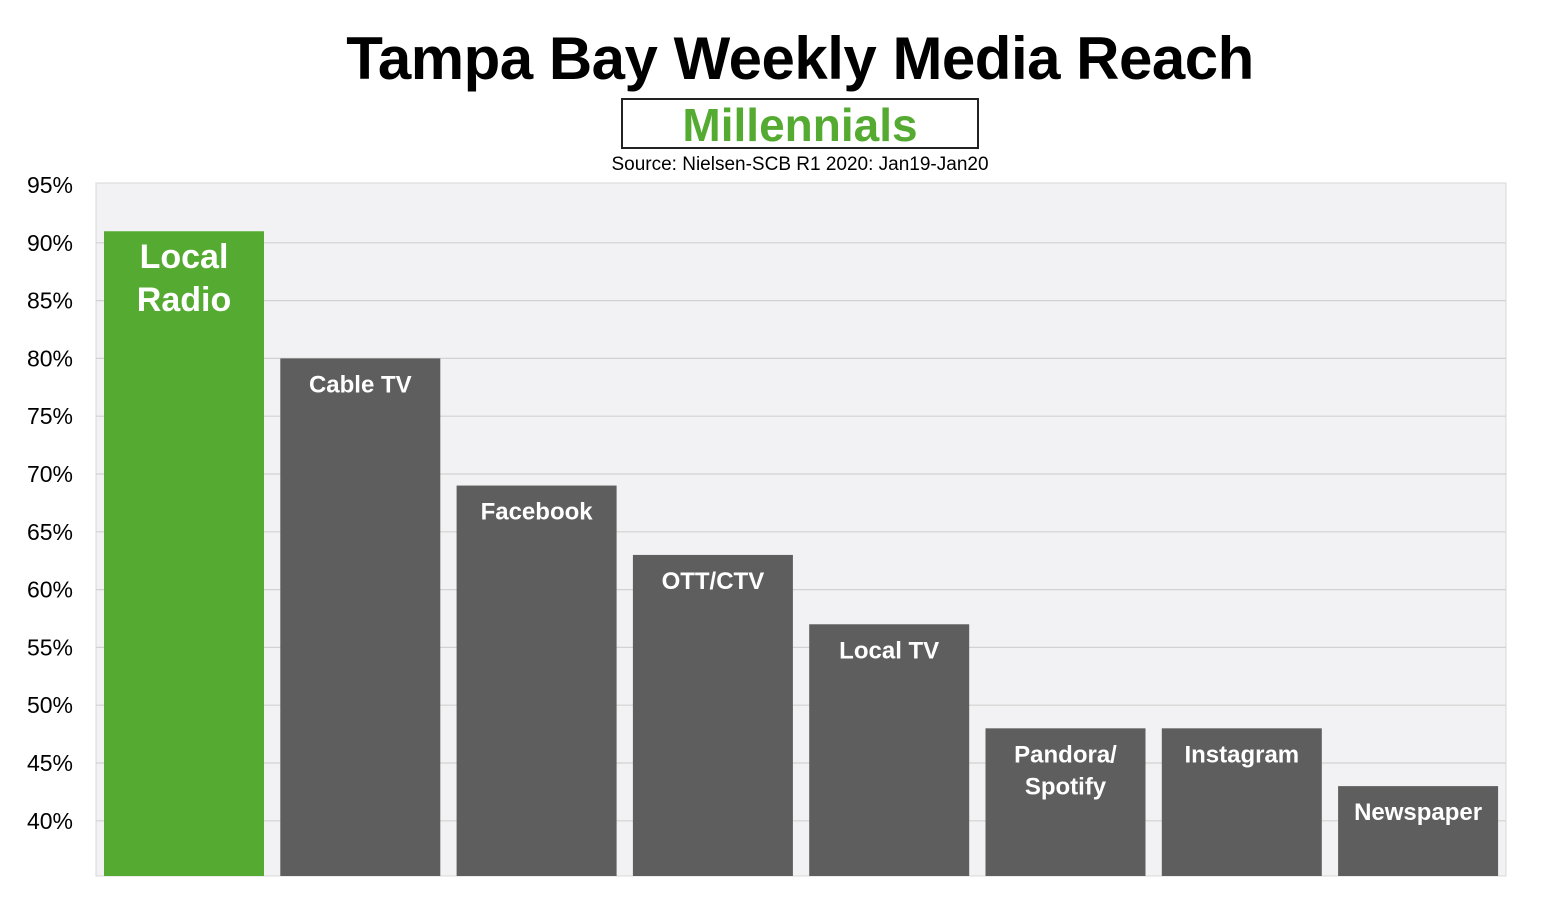 The width and height of the screenshot is (1542, 922). Describe the element at coordinates (1065, 770) in the screenshot. I see `bar-label: Pandora/Spotify` at that location.